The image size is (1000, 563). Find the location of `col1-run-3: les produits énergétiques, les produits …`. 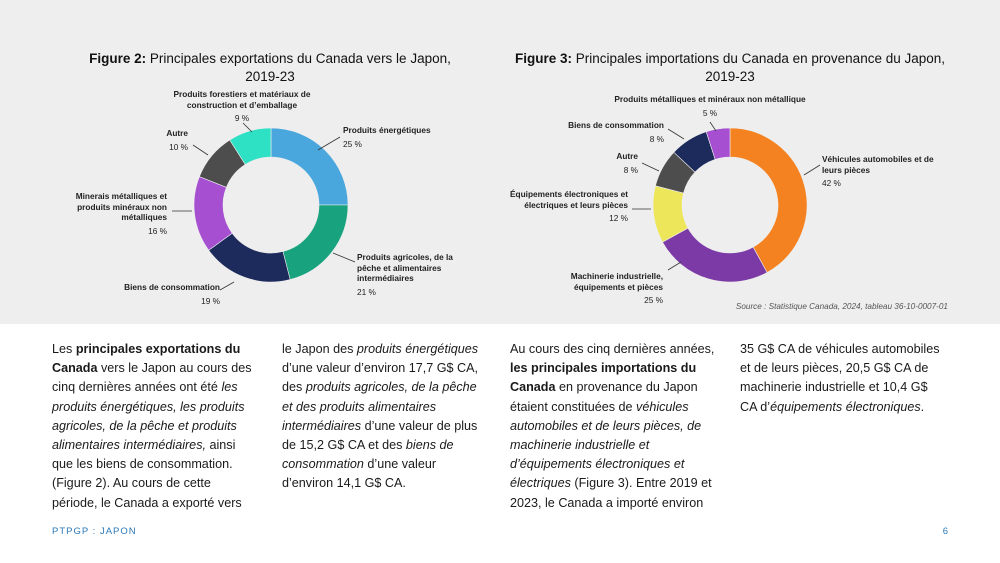

col1-run-3: les produits énergétiques, les produits … is located at coordinates (148, 416).